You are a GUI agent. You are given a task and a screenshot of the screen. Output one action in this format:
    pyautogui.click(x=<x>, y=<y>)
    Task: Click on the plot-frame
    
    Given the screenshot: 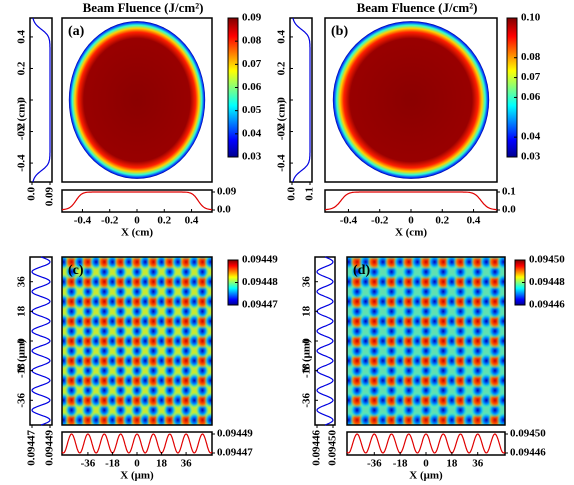 What is the action you would take?
    pyautogui.click(x=411, y=100)
    